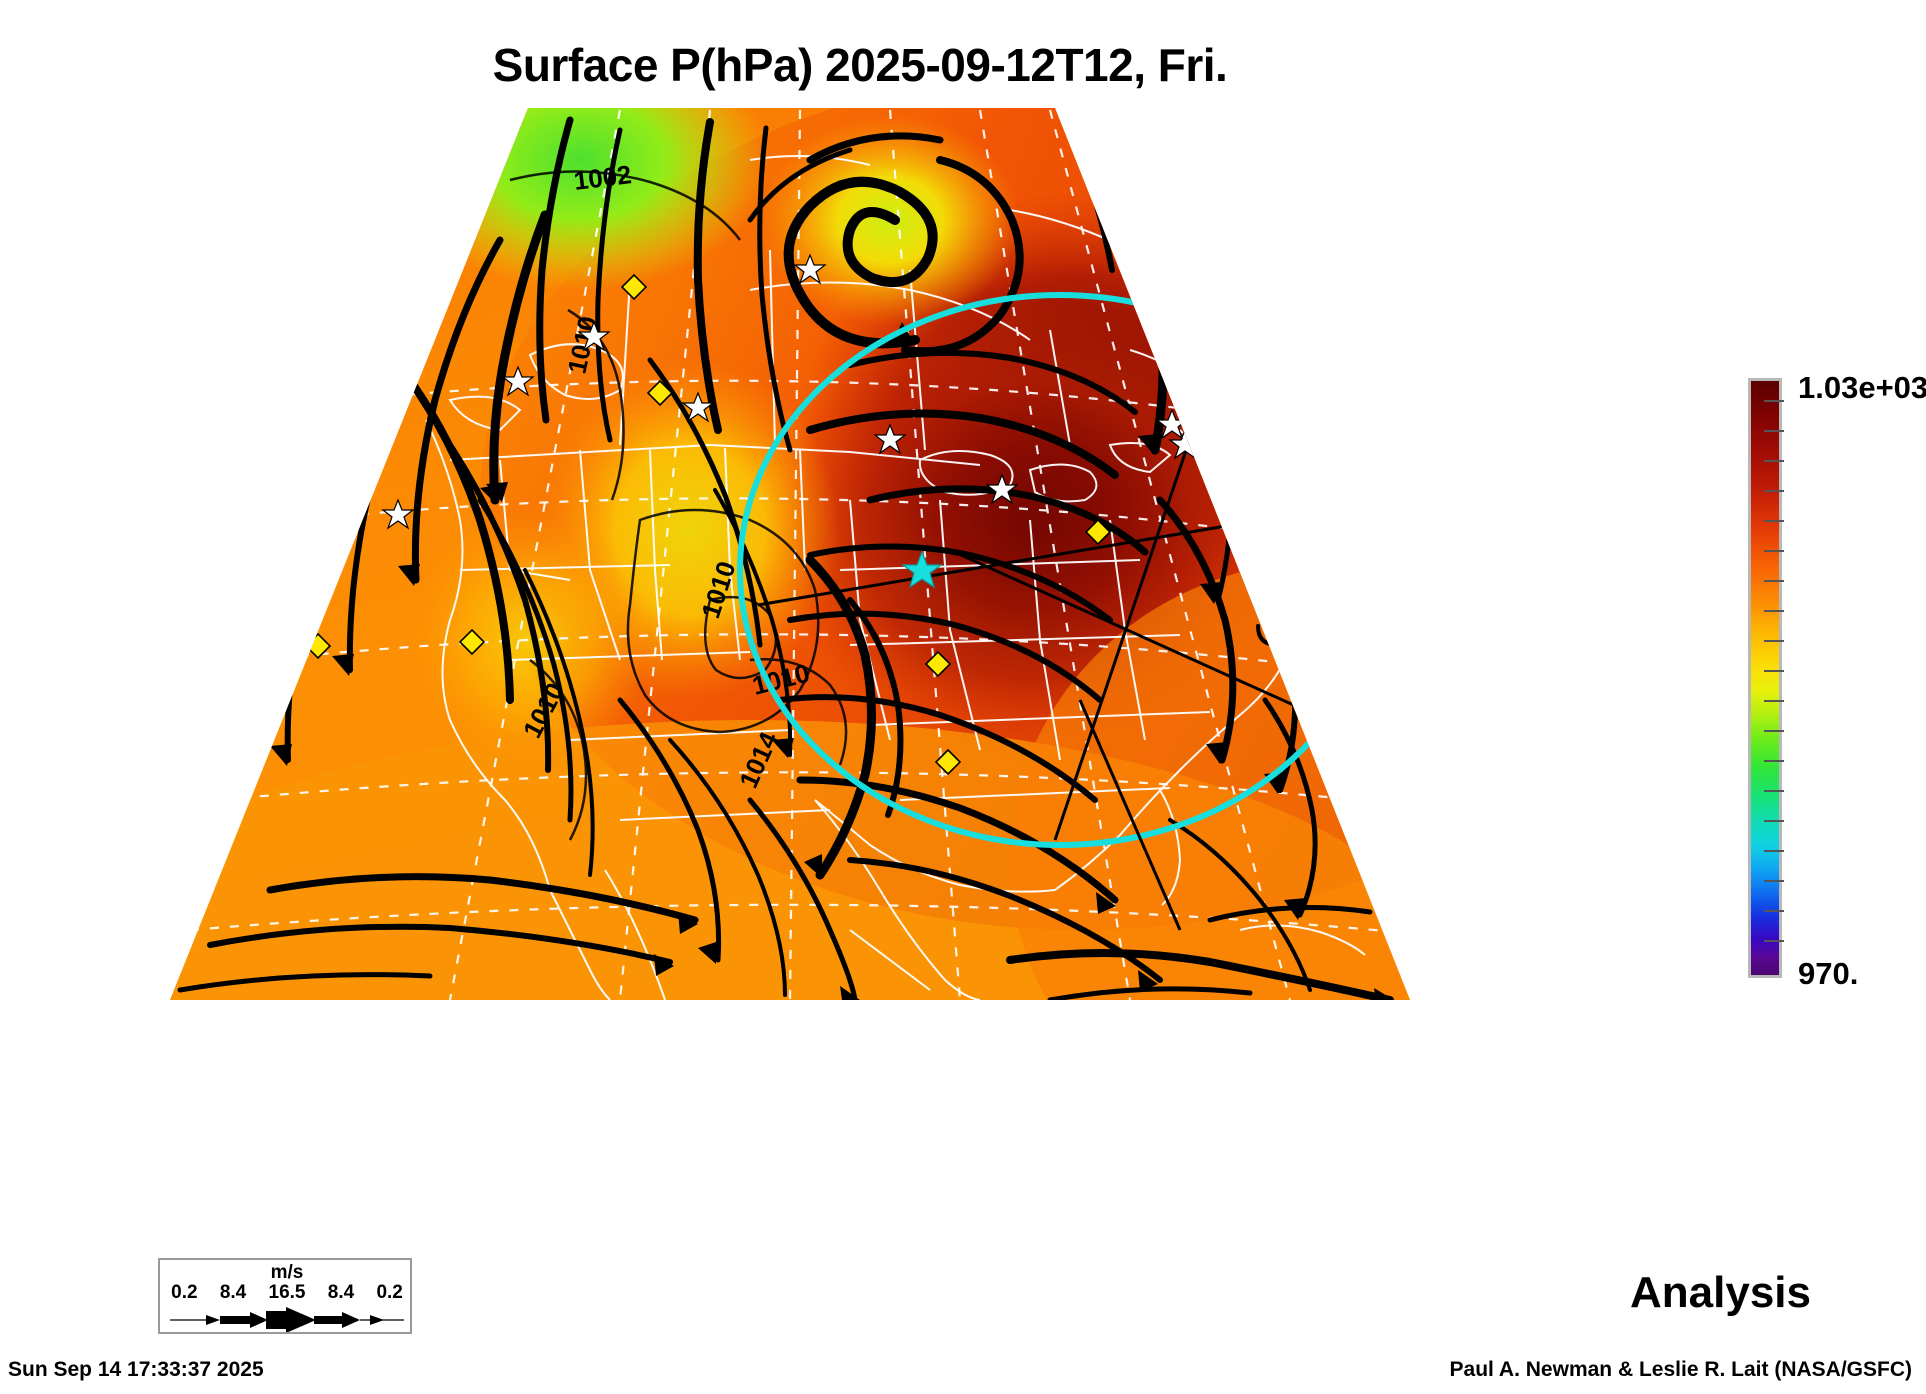 The image size is (1926, 1394). Describe the element at coordinates (860, 65) in the screenshot. I see `page-title: Surface P(hPa) 2025-09-12T12, Fri.` at that location.